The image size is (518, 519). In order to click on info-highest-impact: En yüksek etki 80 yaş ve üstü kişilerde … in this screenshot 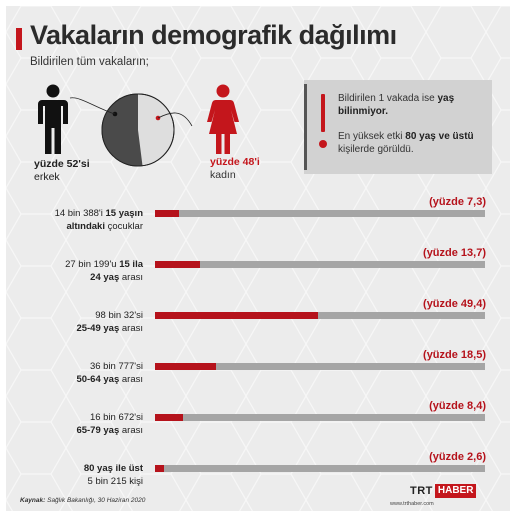, I will do `click(406, 143)`.